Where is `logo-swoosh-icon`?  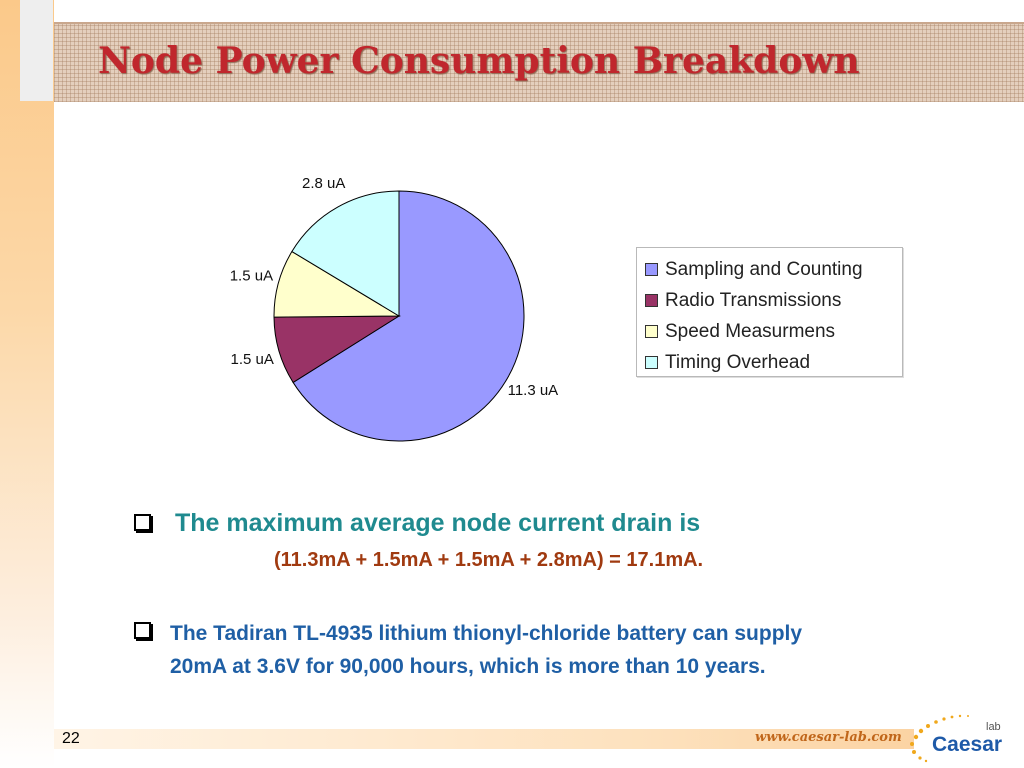 logo-swoosh-icon is located at coordinates (939, 738).